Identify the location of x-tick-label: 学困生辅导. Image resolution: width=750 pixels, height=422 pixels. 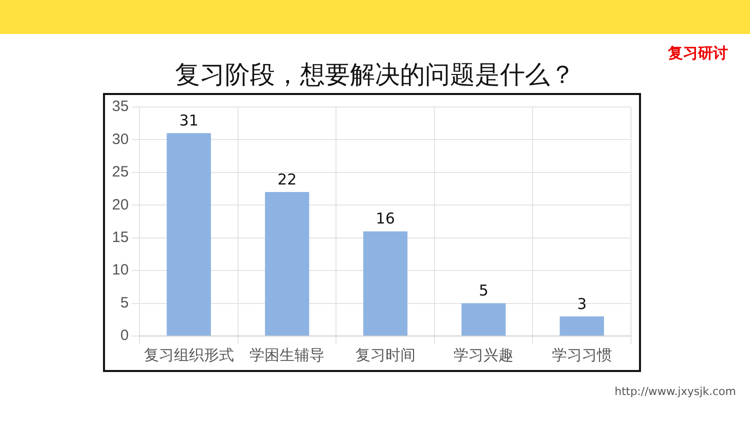
(287, 355).